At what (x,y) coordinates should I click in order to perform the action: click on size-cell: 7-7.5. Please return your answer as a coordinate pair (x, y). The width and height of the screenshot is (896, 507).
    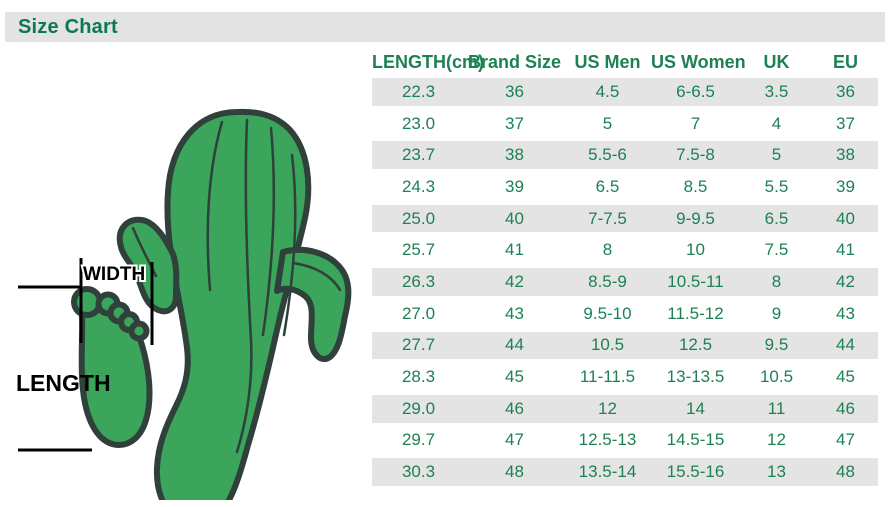
    Looking at the image, I should click on (607, 218).